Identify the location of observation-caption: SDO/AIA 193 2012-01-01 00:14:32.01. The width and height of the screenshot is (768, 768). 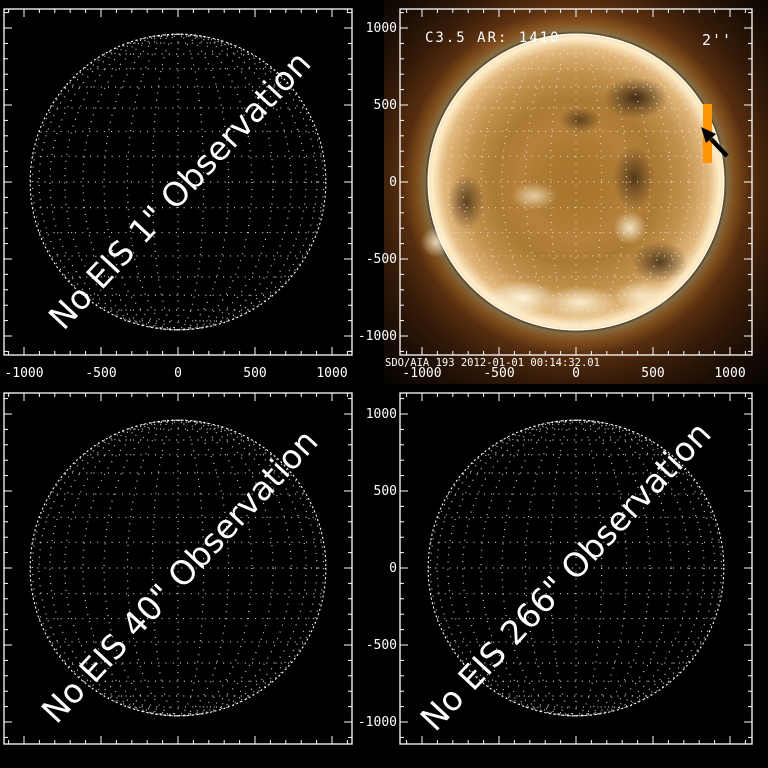
(492, 363).